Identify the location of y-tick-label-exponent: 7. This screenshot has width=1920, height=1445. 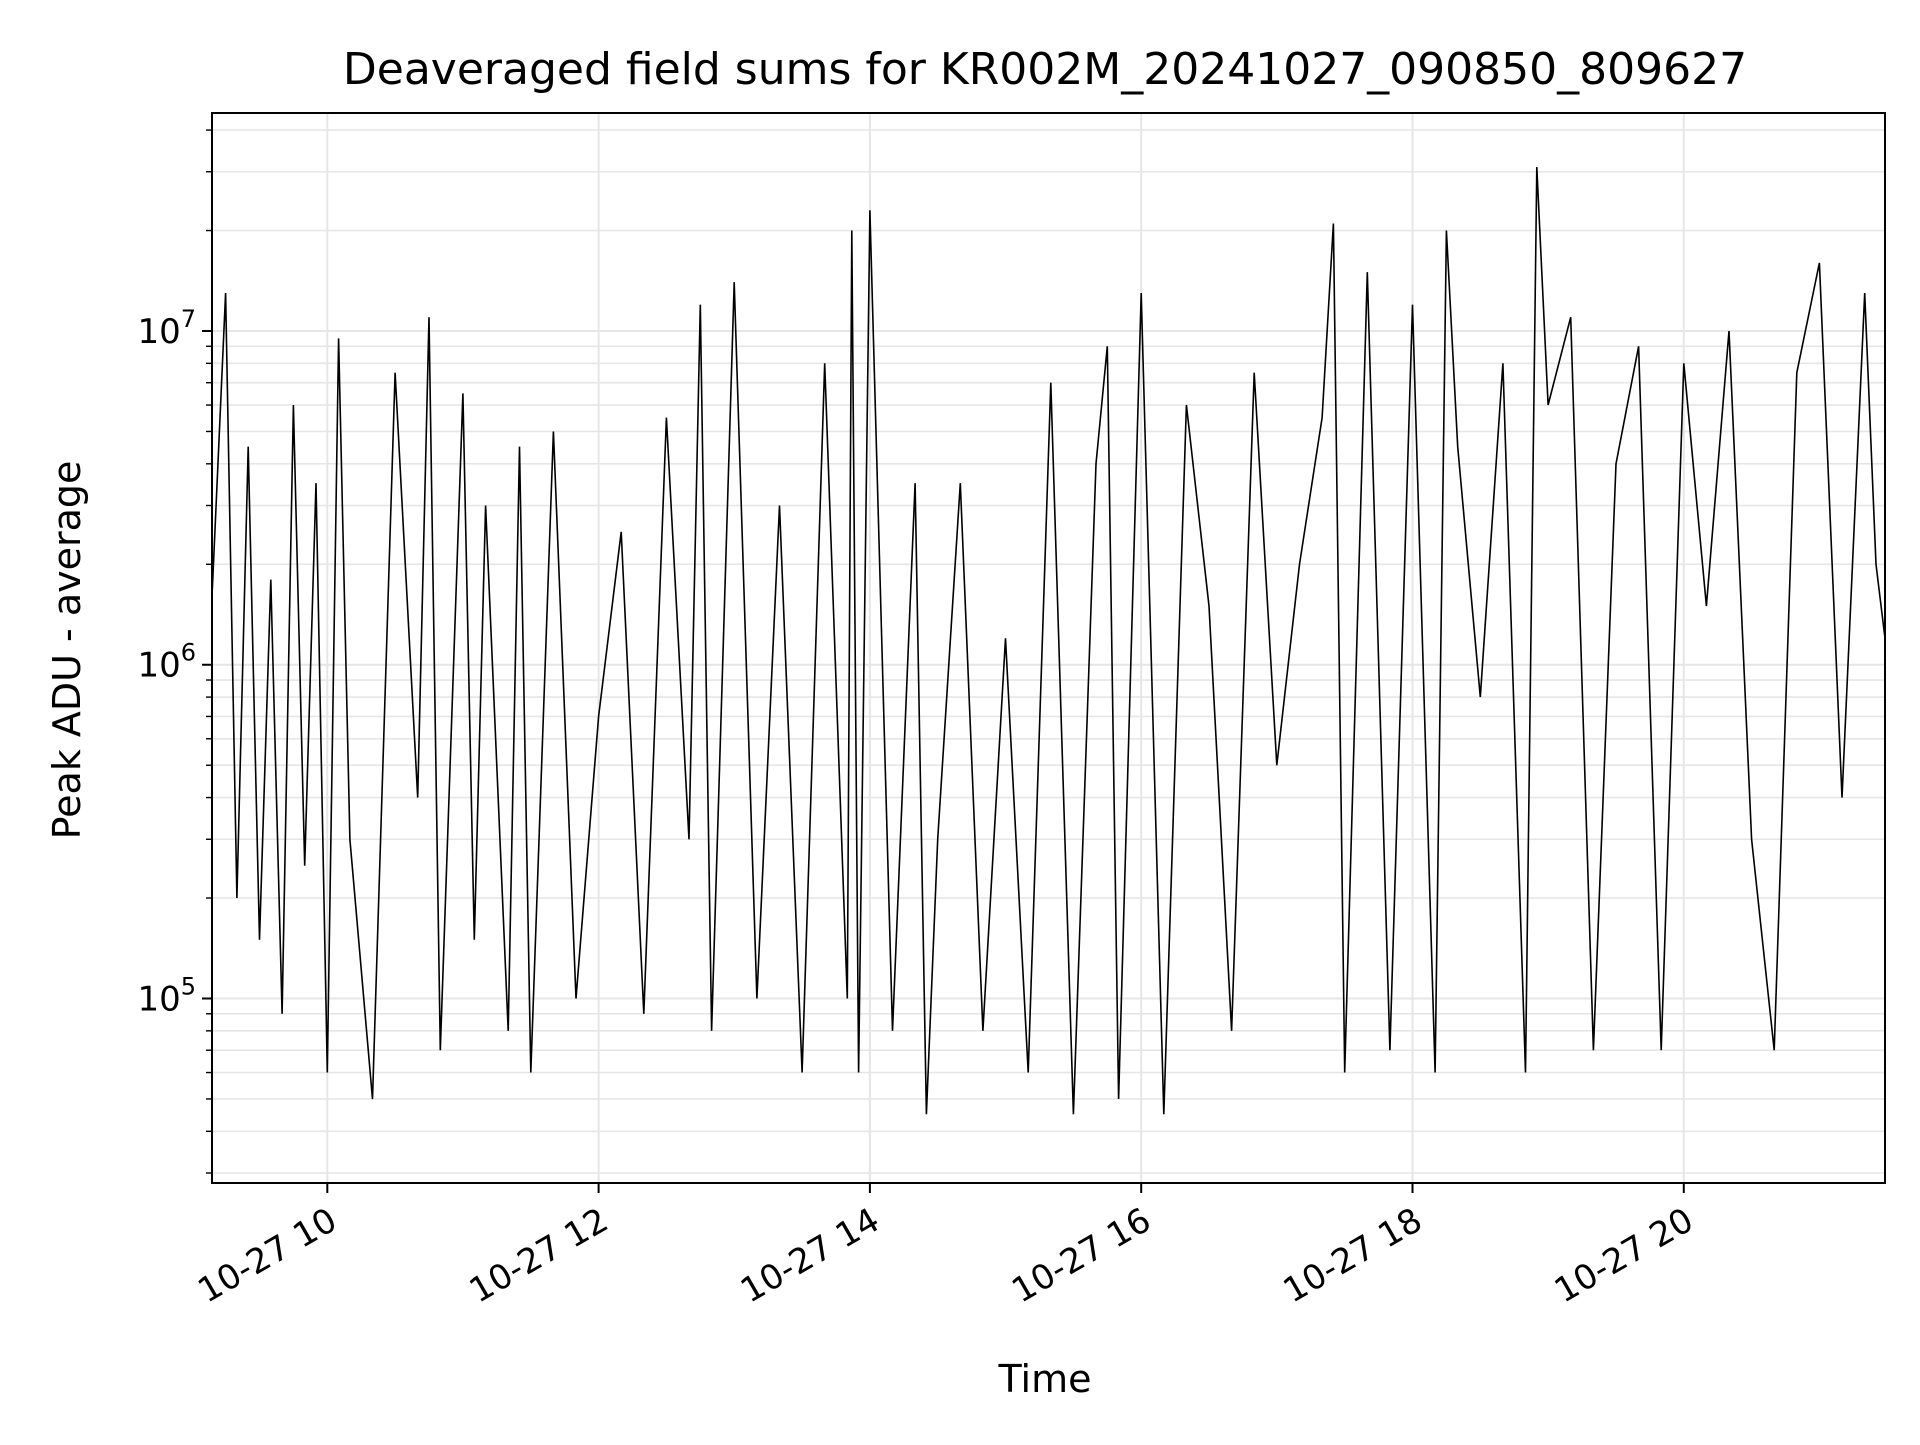
(188, 319).